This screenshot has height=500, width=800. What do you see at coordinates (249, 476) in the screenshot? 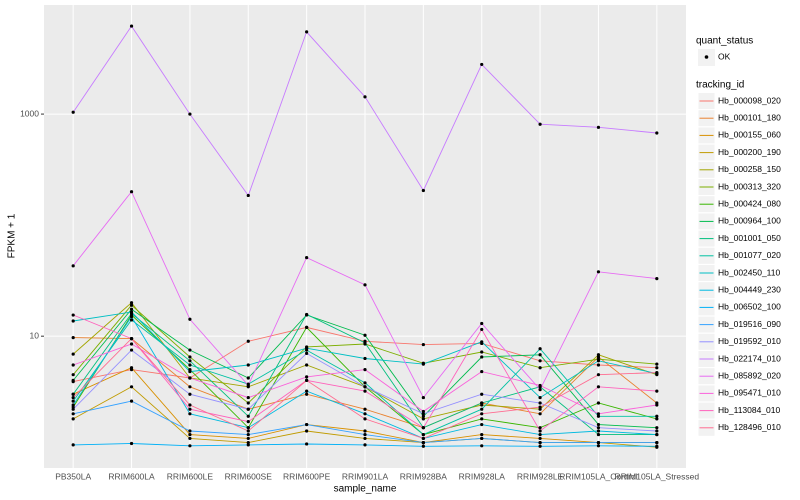
I see `x-tick-label: RRIM600SE` at bounding box center [249, 476].